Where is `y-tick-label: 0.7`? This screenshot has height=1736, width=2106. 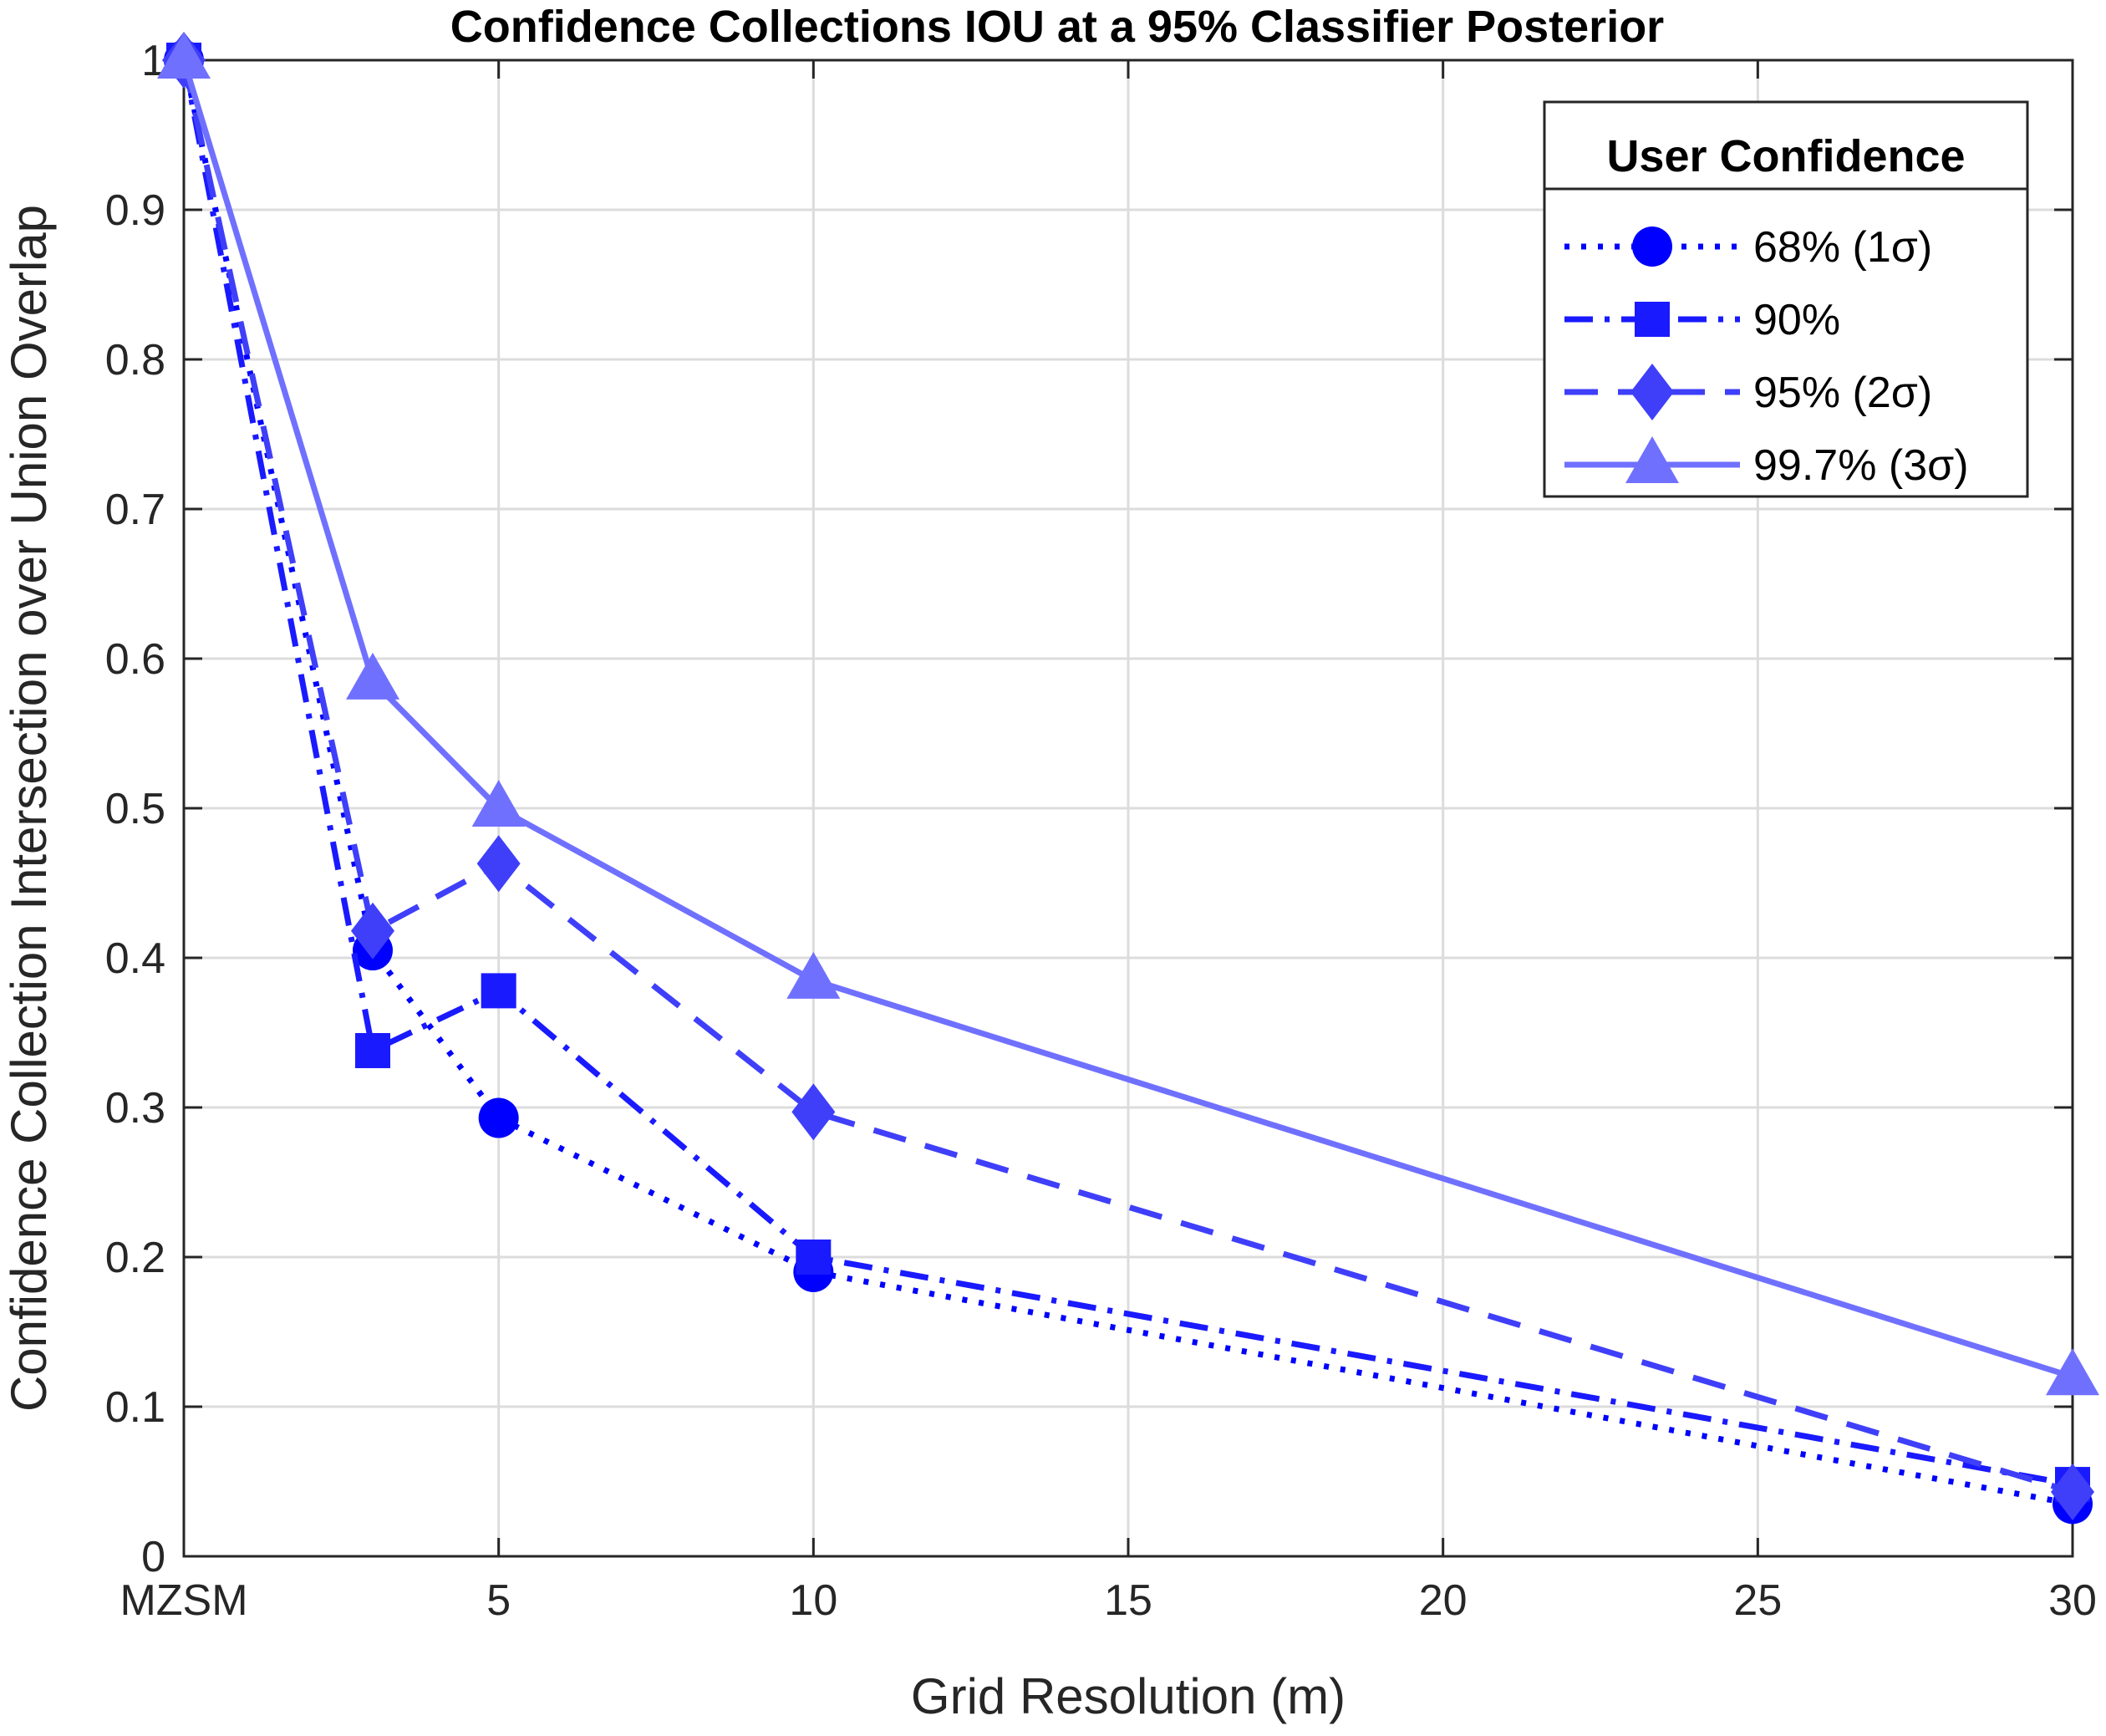 y-tick-label: 0.7 is located at coordinates (135, 510).